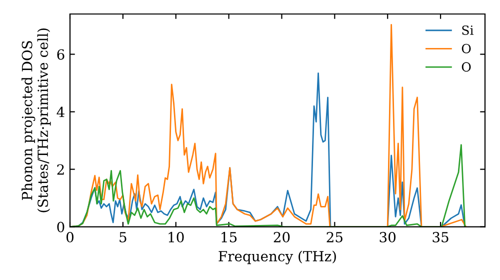  I want to click on x-tick-label: 5, so click(123, 237).